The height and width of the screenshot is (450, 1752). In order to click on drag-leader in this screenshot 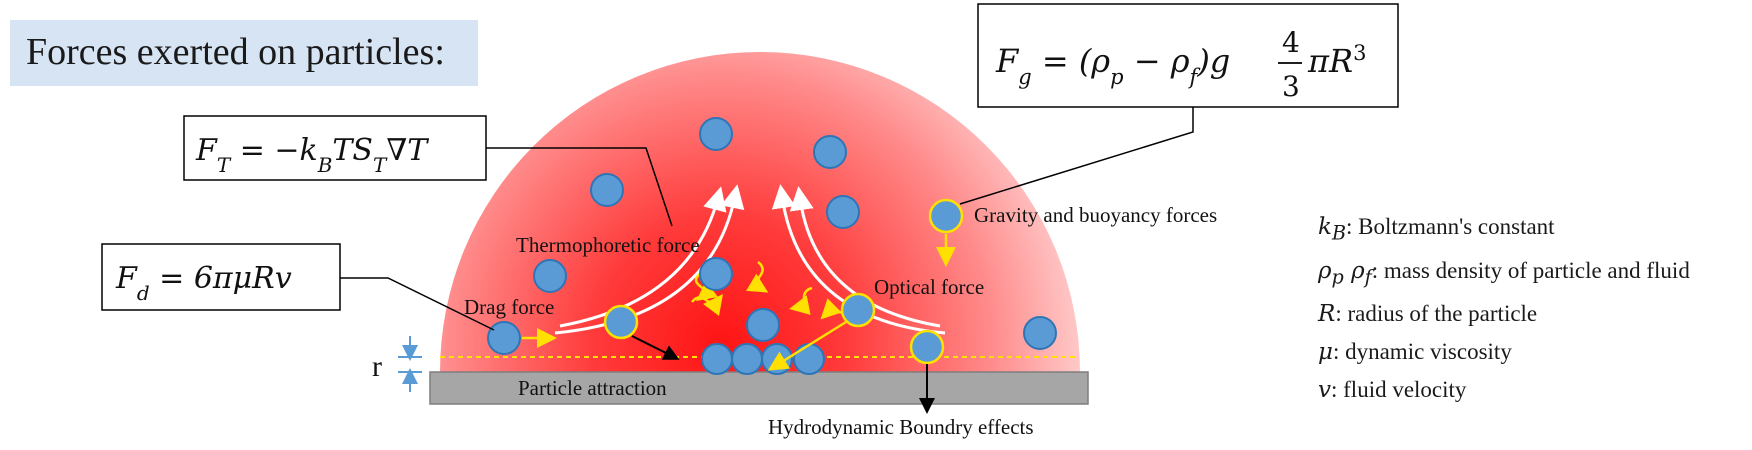, I will do `click(417, 304)`.